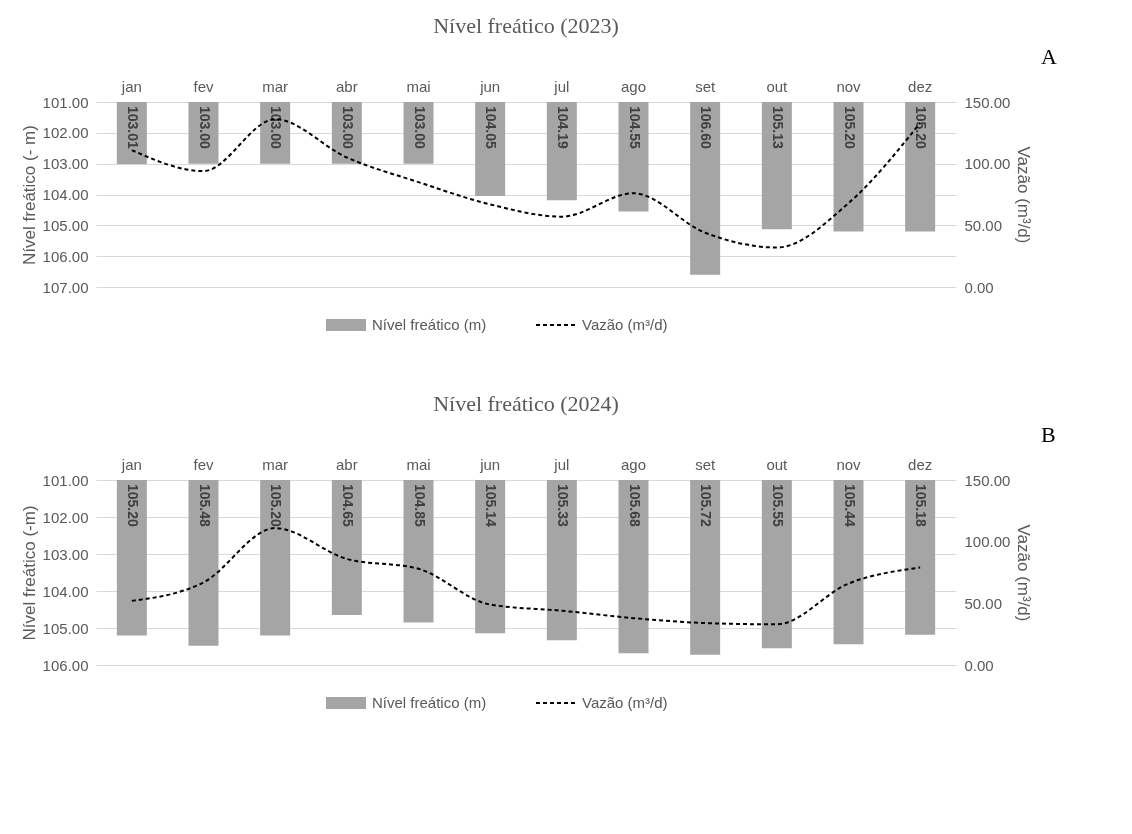 This screenshot has height=834, width=1132. Describe the element at coordinates (526, 403) in the screenshot. I see `chart-title: Nível freático (2024)` at that location.